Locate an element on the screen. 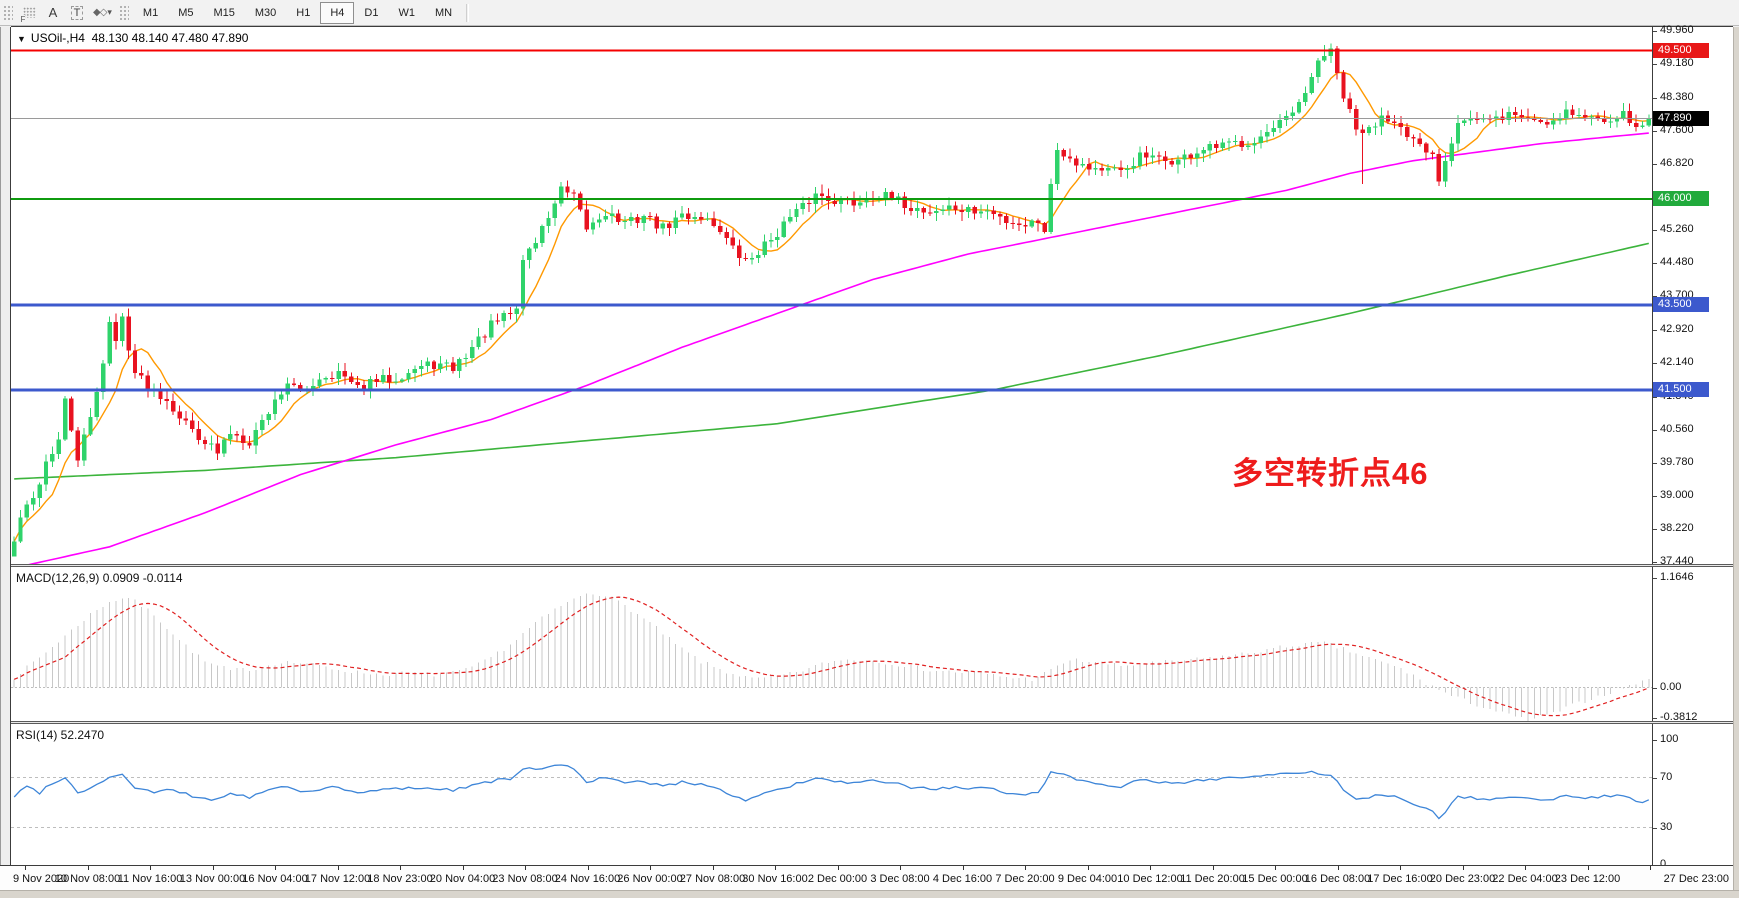  arrow-objects-icon: ◆◇ ▾ is located at coordinates (102, 12).